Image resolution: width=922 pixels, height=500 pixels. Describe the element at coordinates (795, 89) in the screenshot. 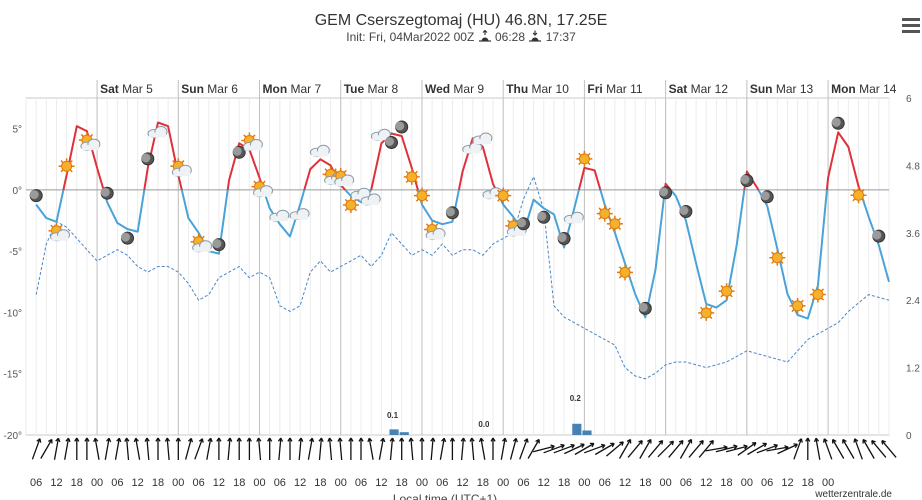

I see `day-date: Mar 13` at that location.